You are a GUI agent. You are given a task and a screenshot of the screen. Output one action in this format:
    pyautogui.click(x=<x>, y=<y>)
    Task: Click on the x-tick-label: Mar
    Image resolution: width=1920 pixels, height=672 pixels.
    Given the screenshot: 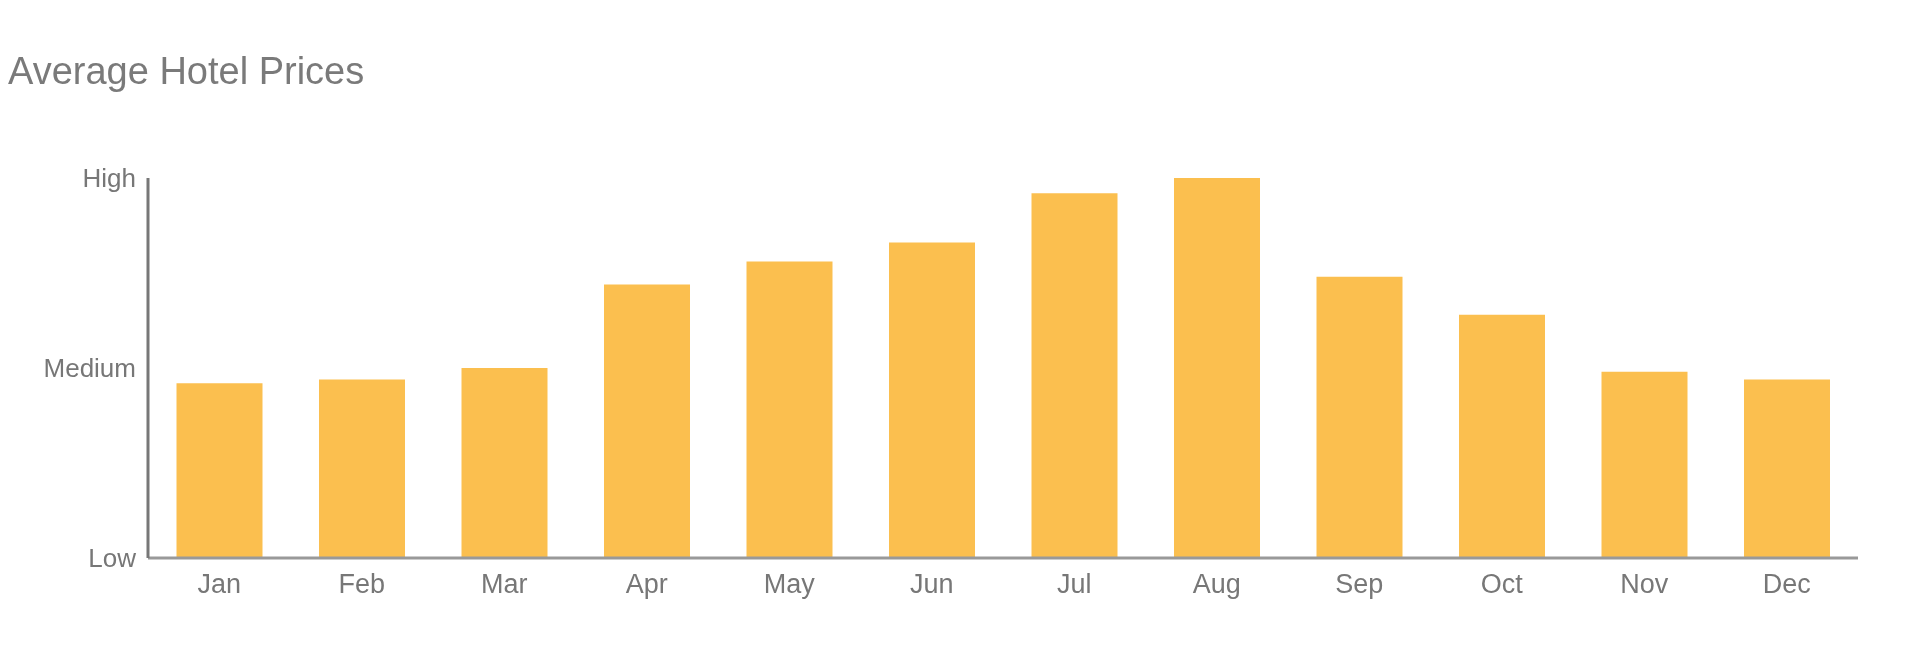 What is the action you would take?
    pyautogui.click(x=504, y=584)
    